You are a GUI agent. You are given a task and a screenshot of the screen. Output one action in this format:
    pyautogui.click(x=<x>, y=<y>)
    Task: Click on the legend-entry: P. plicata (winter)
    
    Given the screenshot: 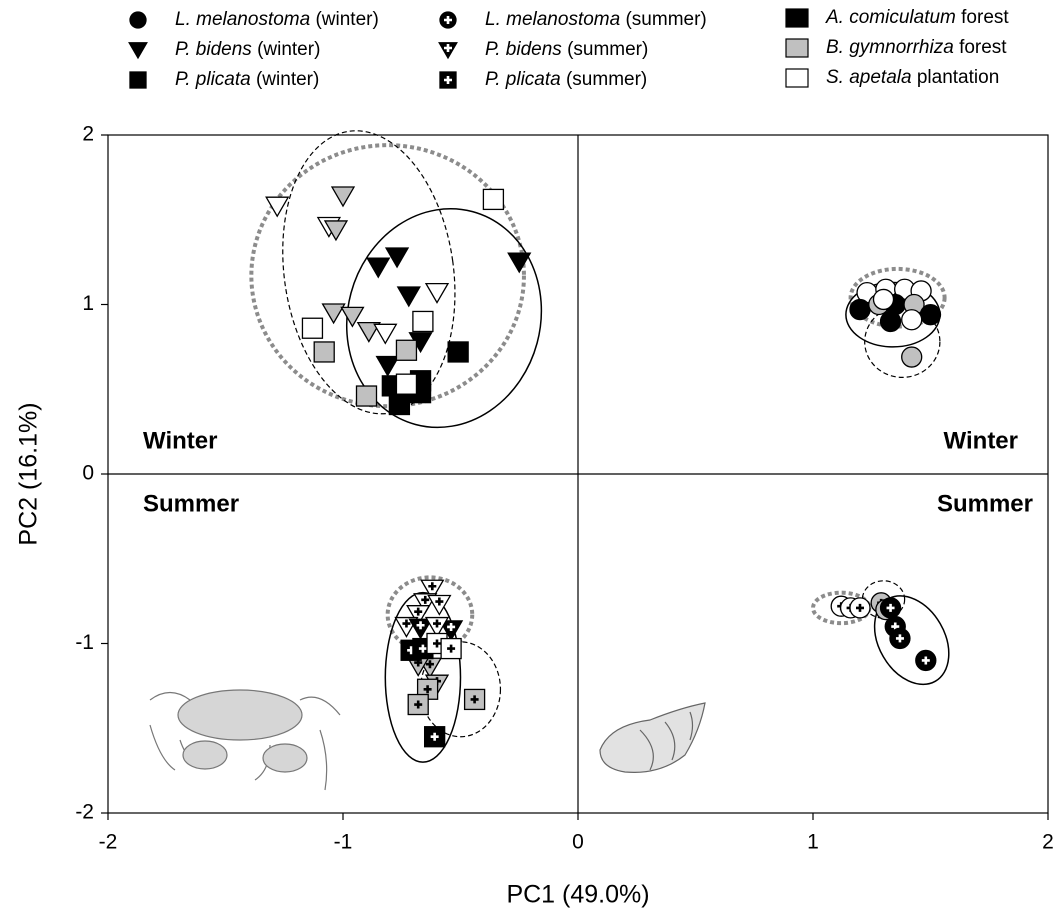 What is the action you would take?
    pyautogui.click(x=247, y=79)
    